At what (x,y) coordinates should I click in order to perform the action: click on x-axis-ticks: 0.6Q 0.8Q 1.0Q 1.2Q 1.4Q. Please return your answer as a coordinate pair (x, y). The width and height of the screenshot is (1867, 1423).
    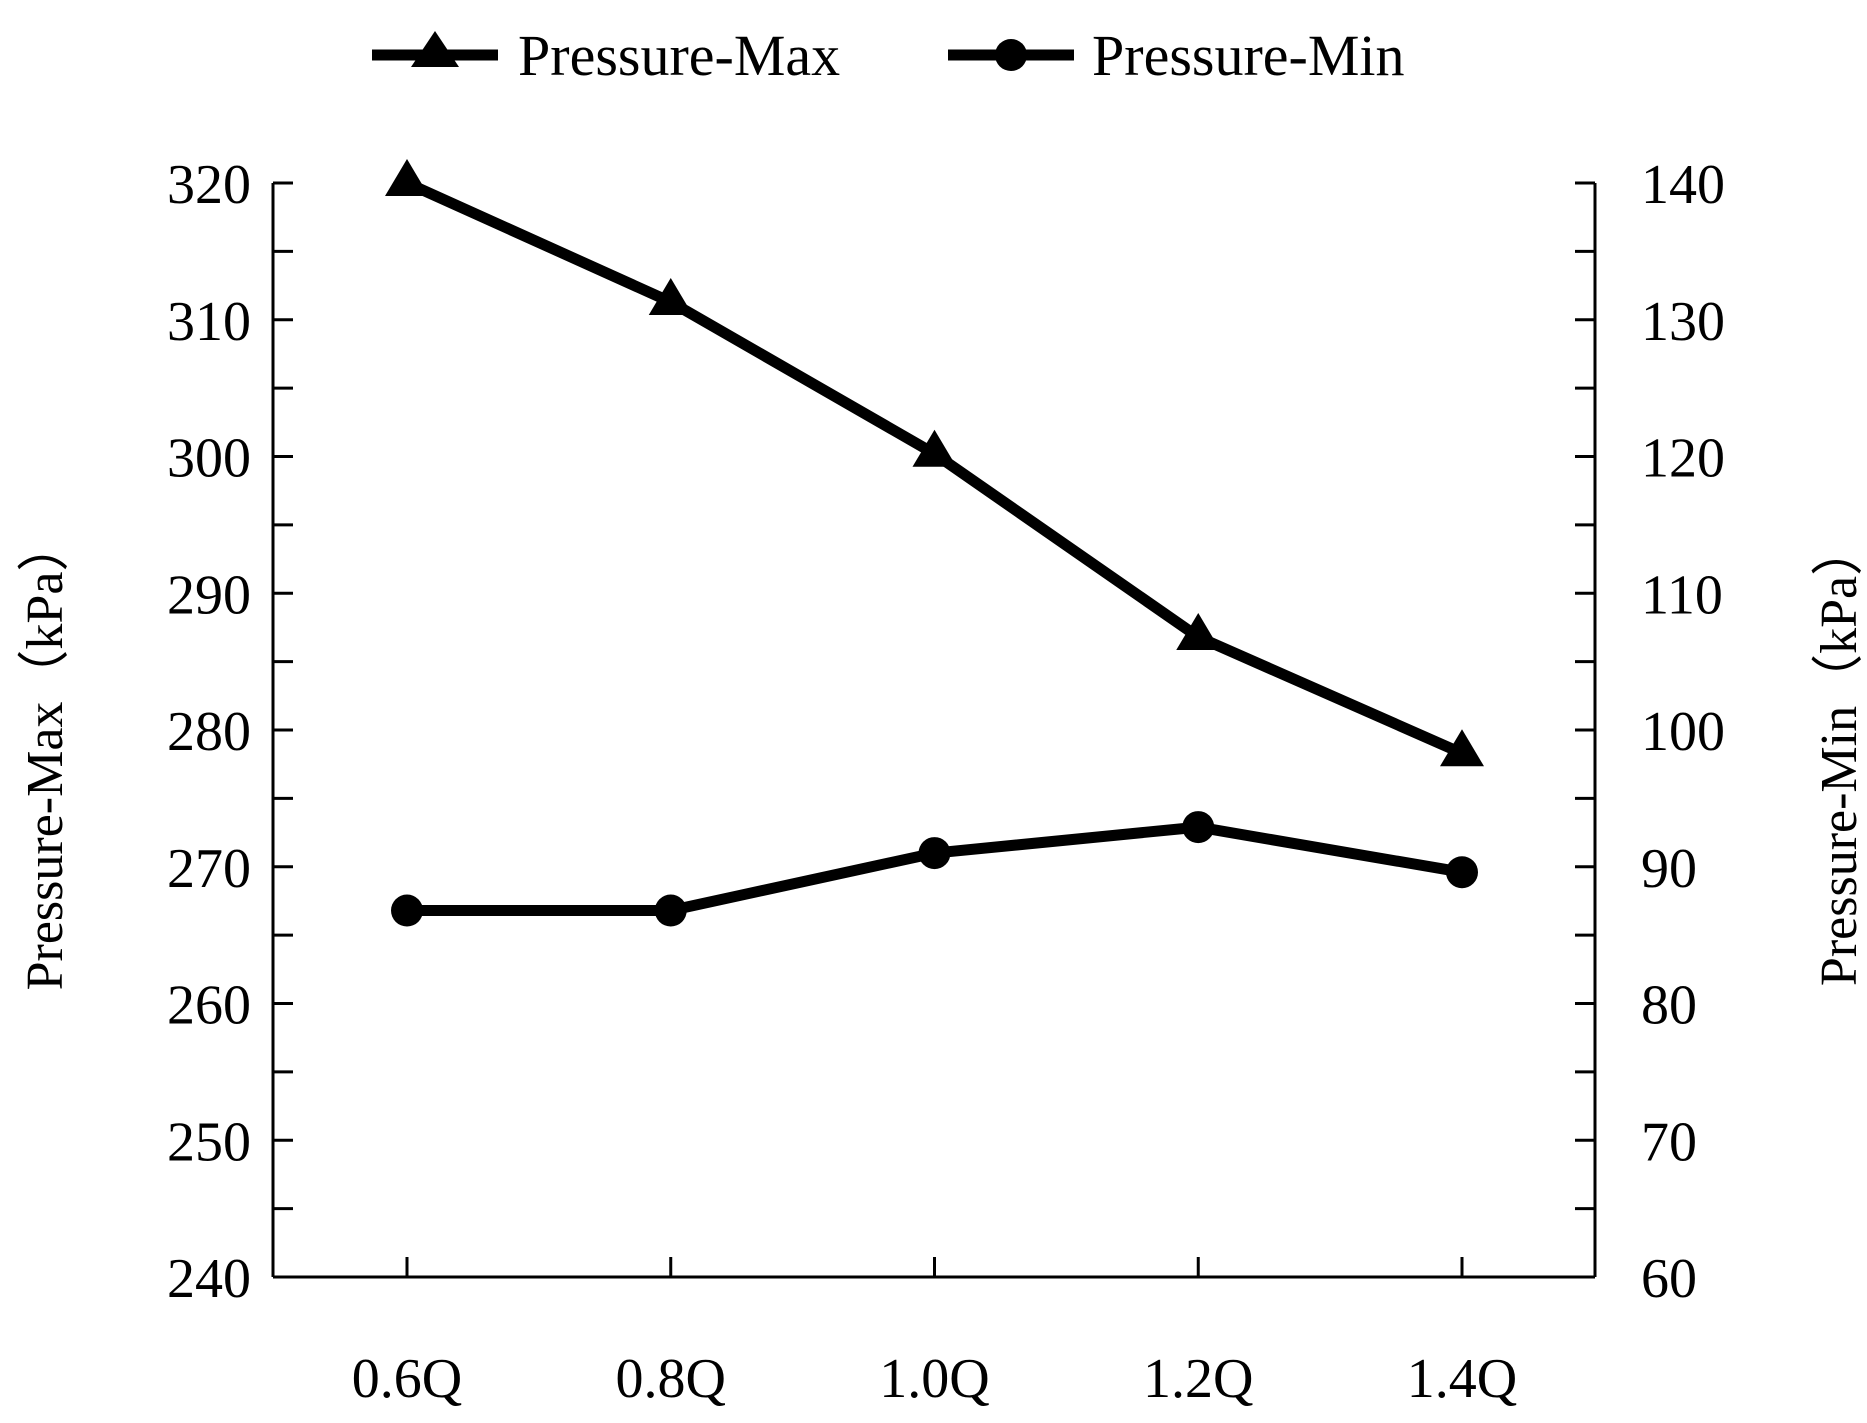
    Looking at the image, I should click on (934, 1333).